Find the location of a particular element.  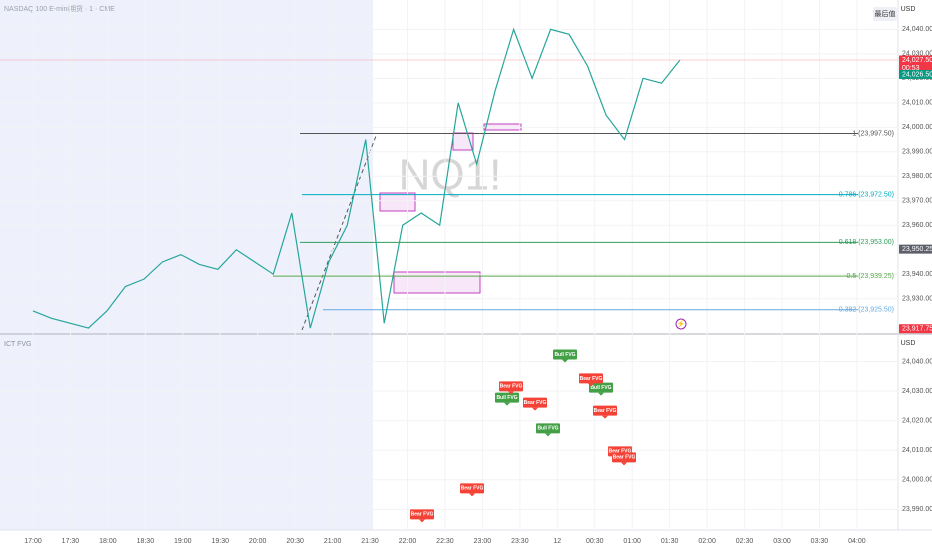

fib-label: 0.5 (23,939.25) is located at coordinates (870, 276).